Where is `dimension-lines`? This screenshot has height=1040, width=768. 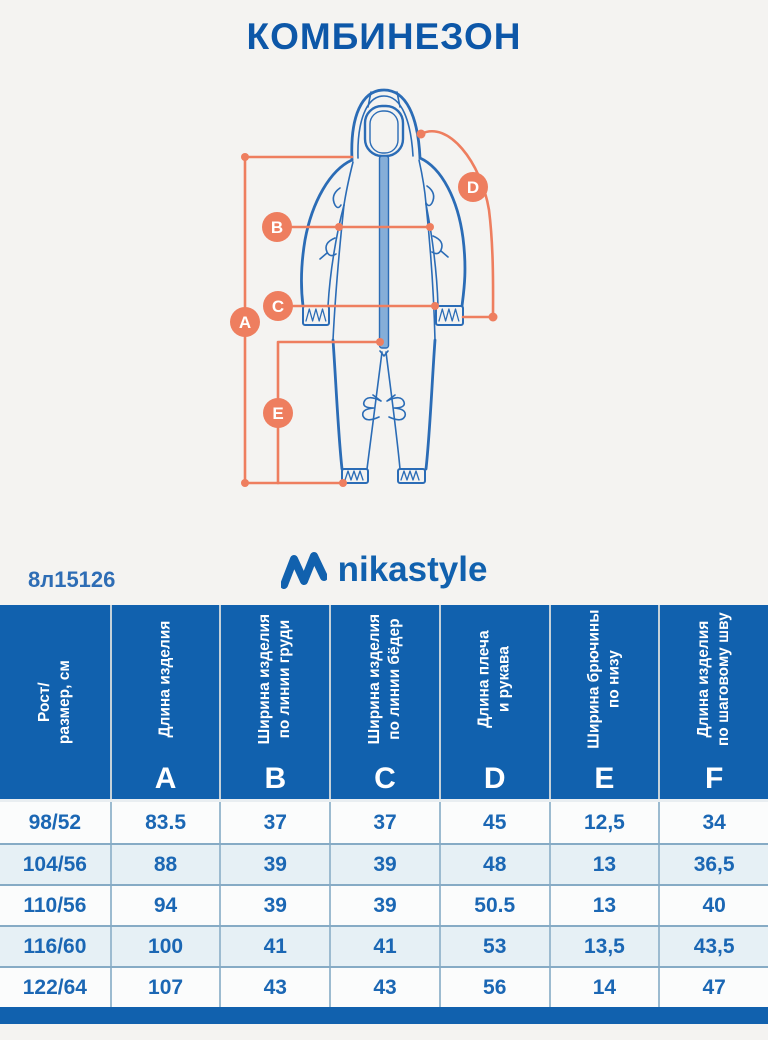
dimension-lines is located at coordinates (369, 308).